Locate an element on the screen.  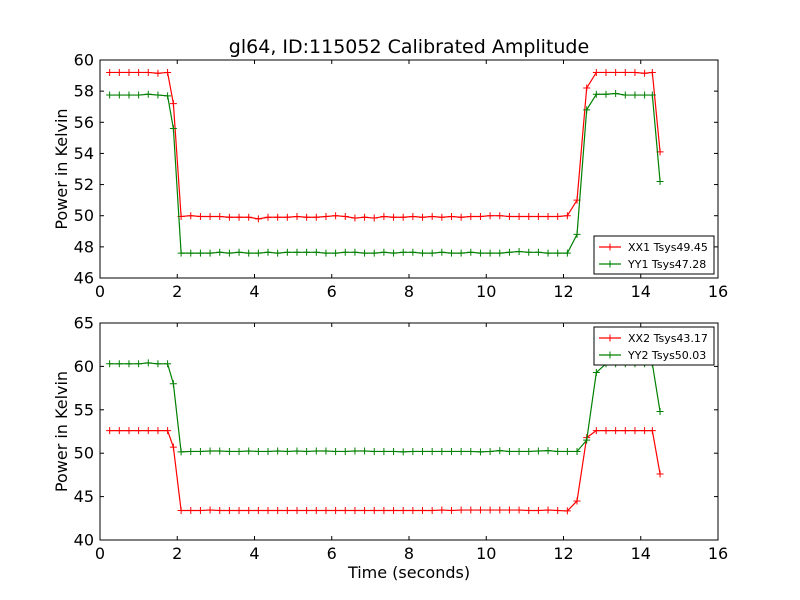
y-tick-label: 48 is located at coordinates (84, 246).